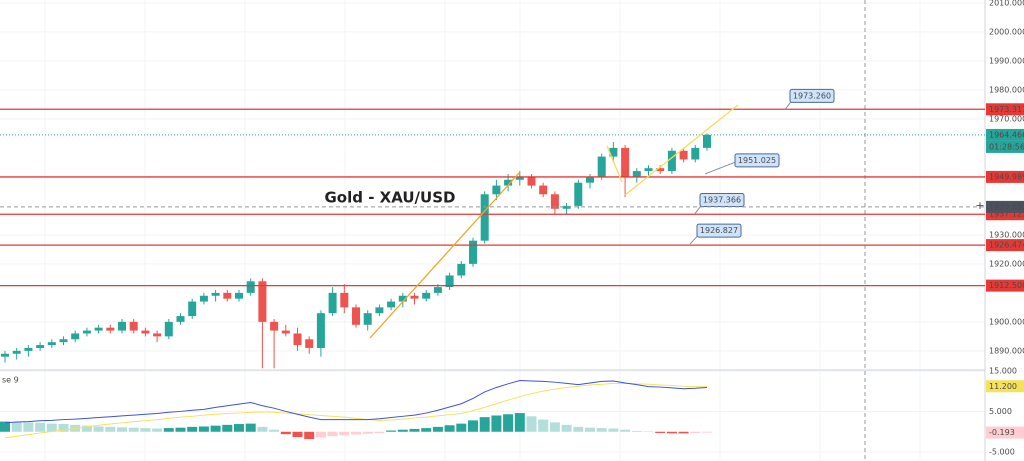  Describe the element at coordinates (1005, 146) in the screenshot. I see `countdown-bg` at that location.